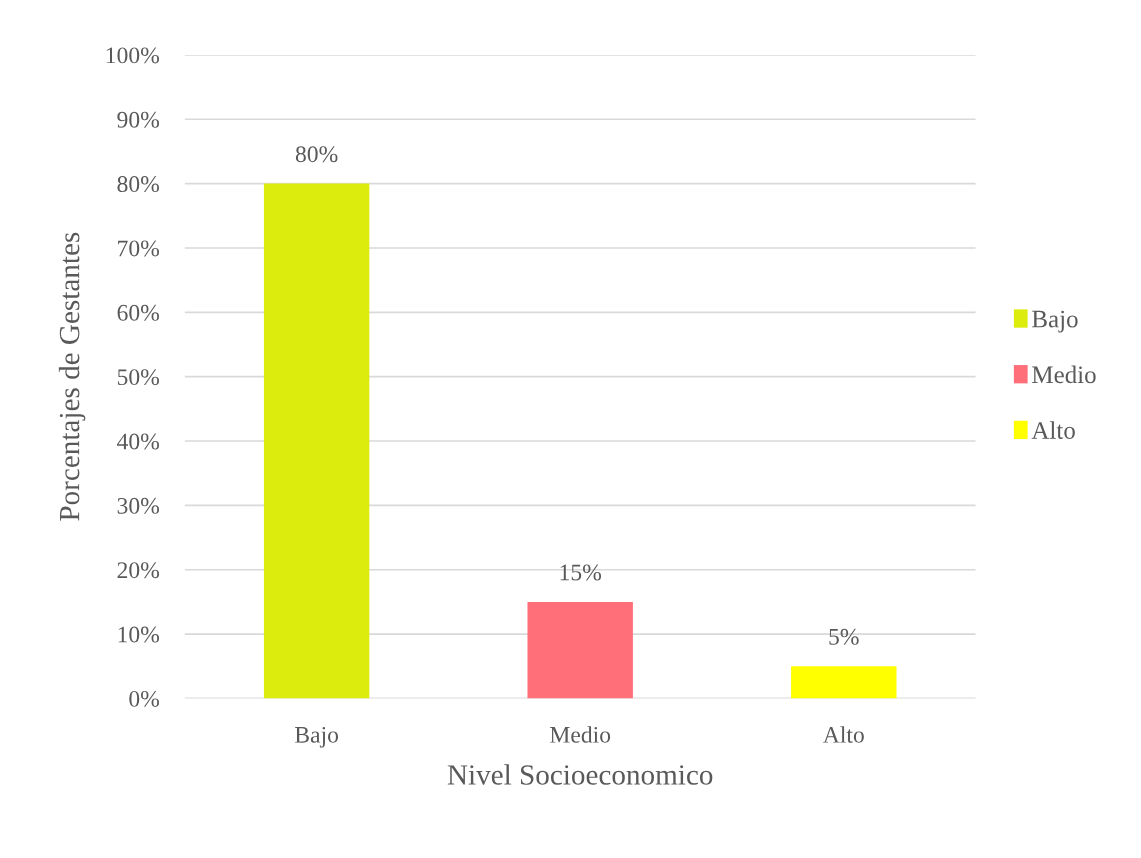 This screenshot has width=1141, height=858. Describe the element at coordinates (317, 737) in the screenshot. I see `x-tick-label: Bajo` at that location.